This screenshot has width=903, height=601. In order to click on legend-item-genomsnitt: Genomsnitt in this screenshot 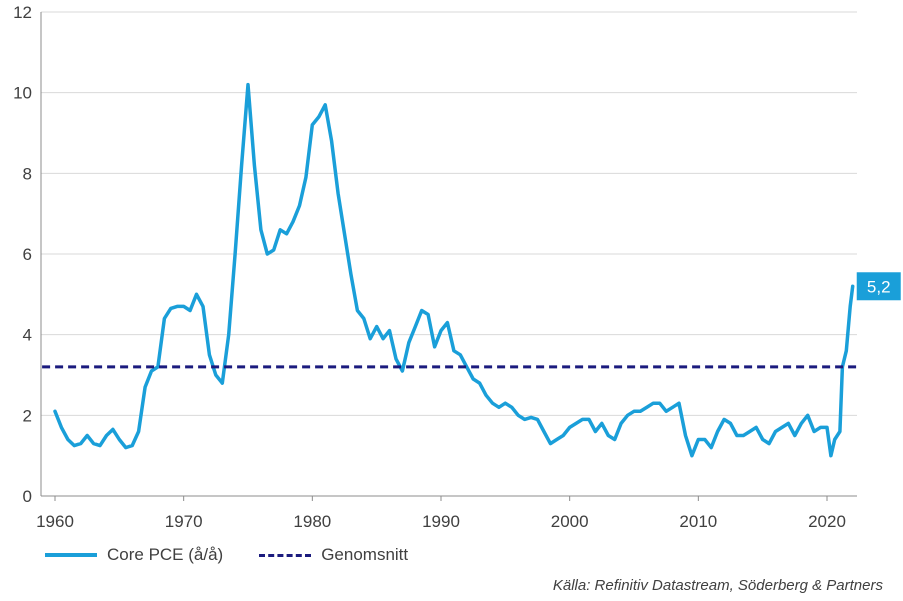, I will do `click(333, 555)`.